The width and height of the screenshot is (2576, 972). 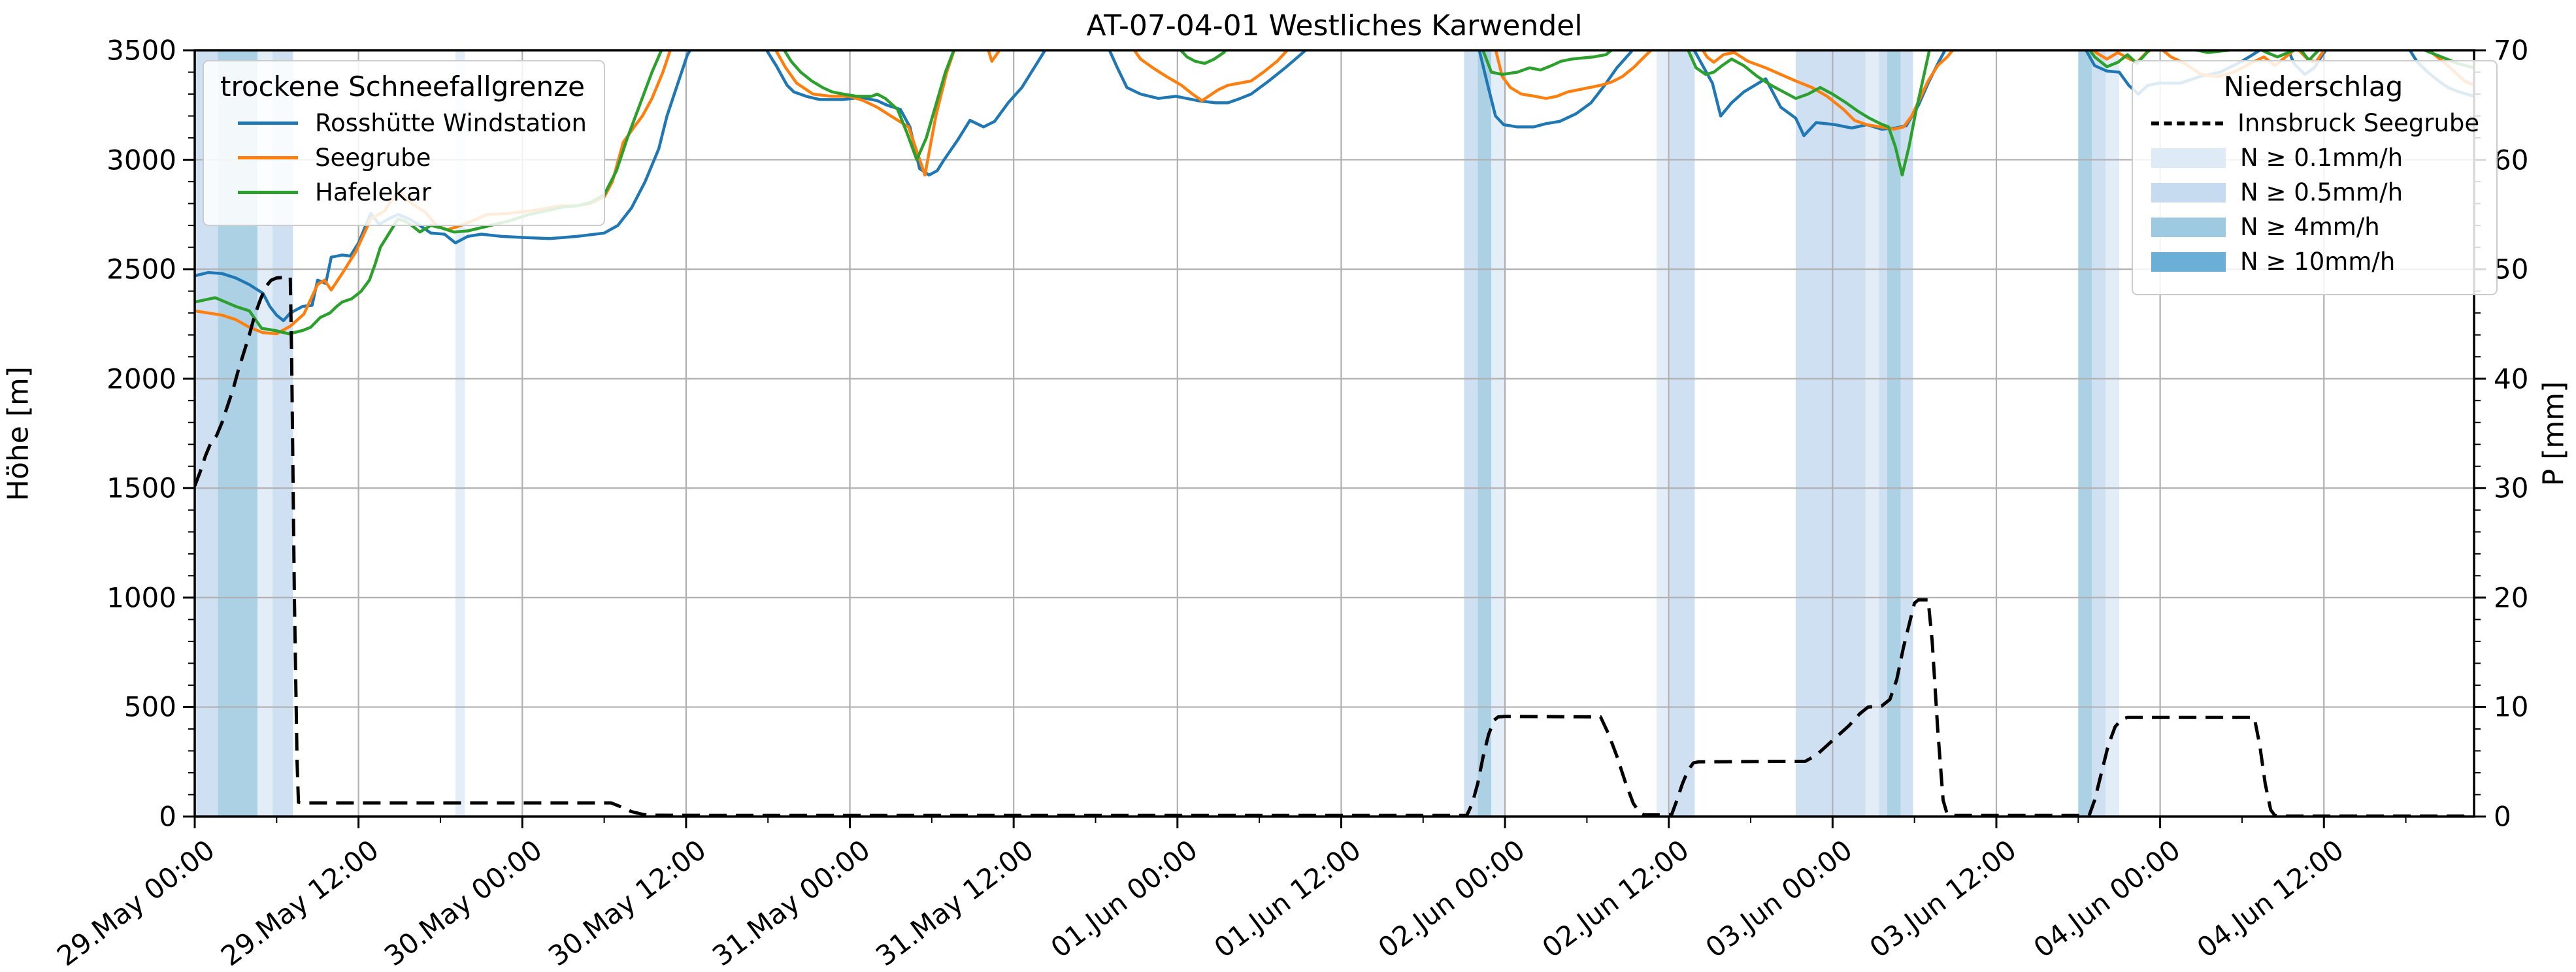 I want to click on hafelekar-line-swatch, so click(x=268, y=192).